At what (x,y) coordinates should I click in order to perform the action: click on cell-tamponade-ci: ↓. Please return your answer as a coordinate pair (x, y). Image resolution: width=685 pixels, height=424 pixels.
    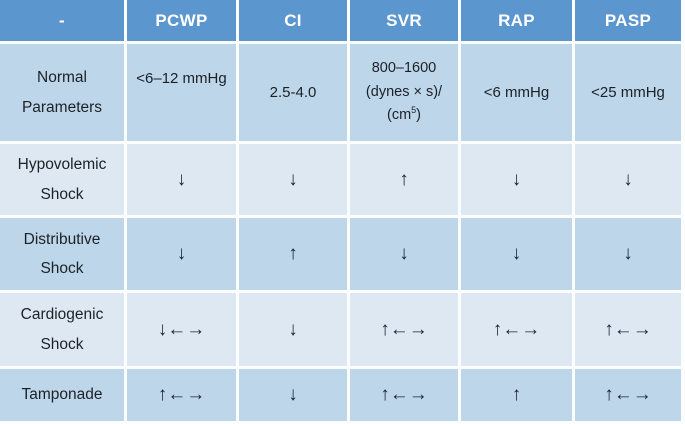
    Looking at the image, I should click on (293, 395).